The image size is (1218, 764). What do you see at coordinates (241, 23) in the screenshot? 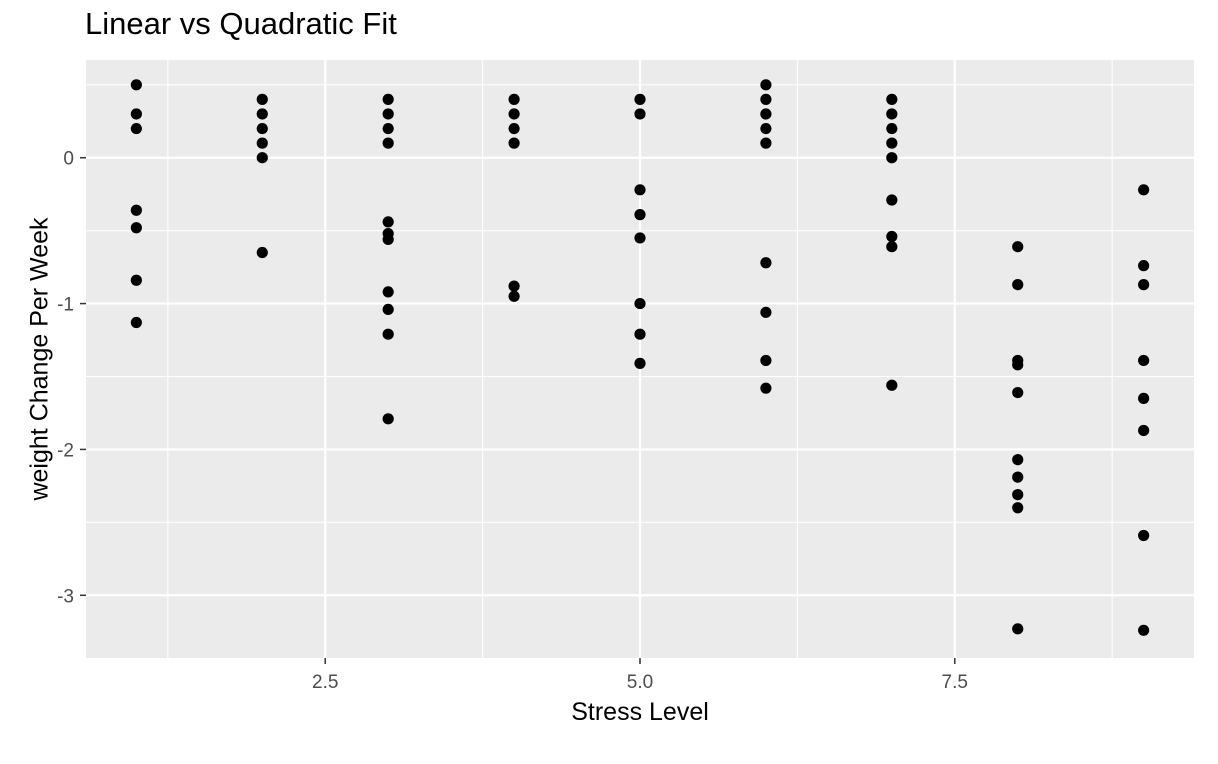
I see `chart-title: Linear vs Quadratic Fit` at bounding box center [241, 23].